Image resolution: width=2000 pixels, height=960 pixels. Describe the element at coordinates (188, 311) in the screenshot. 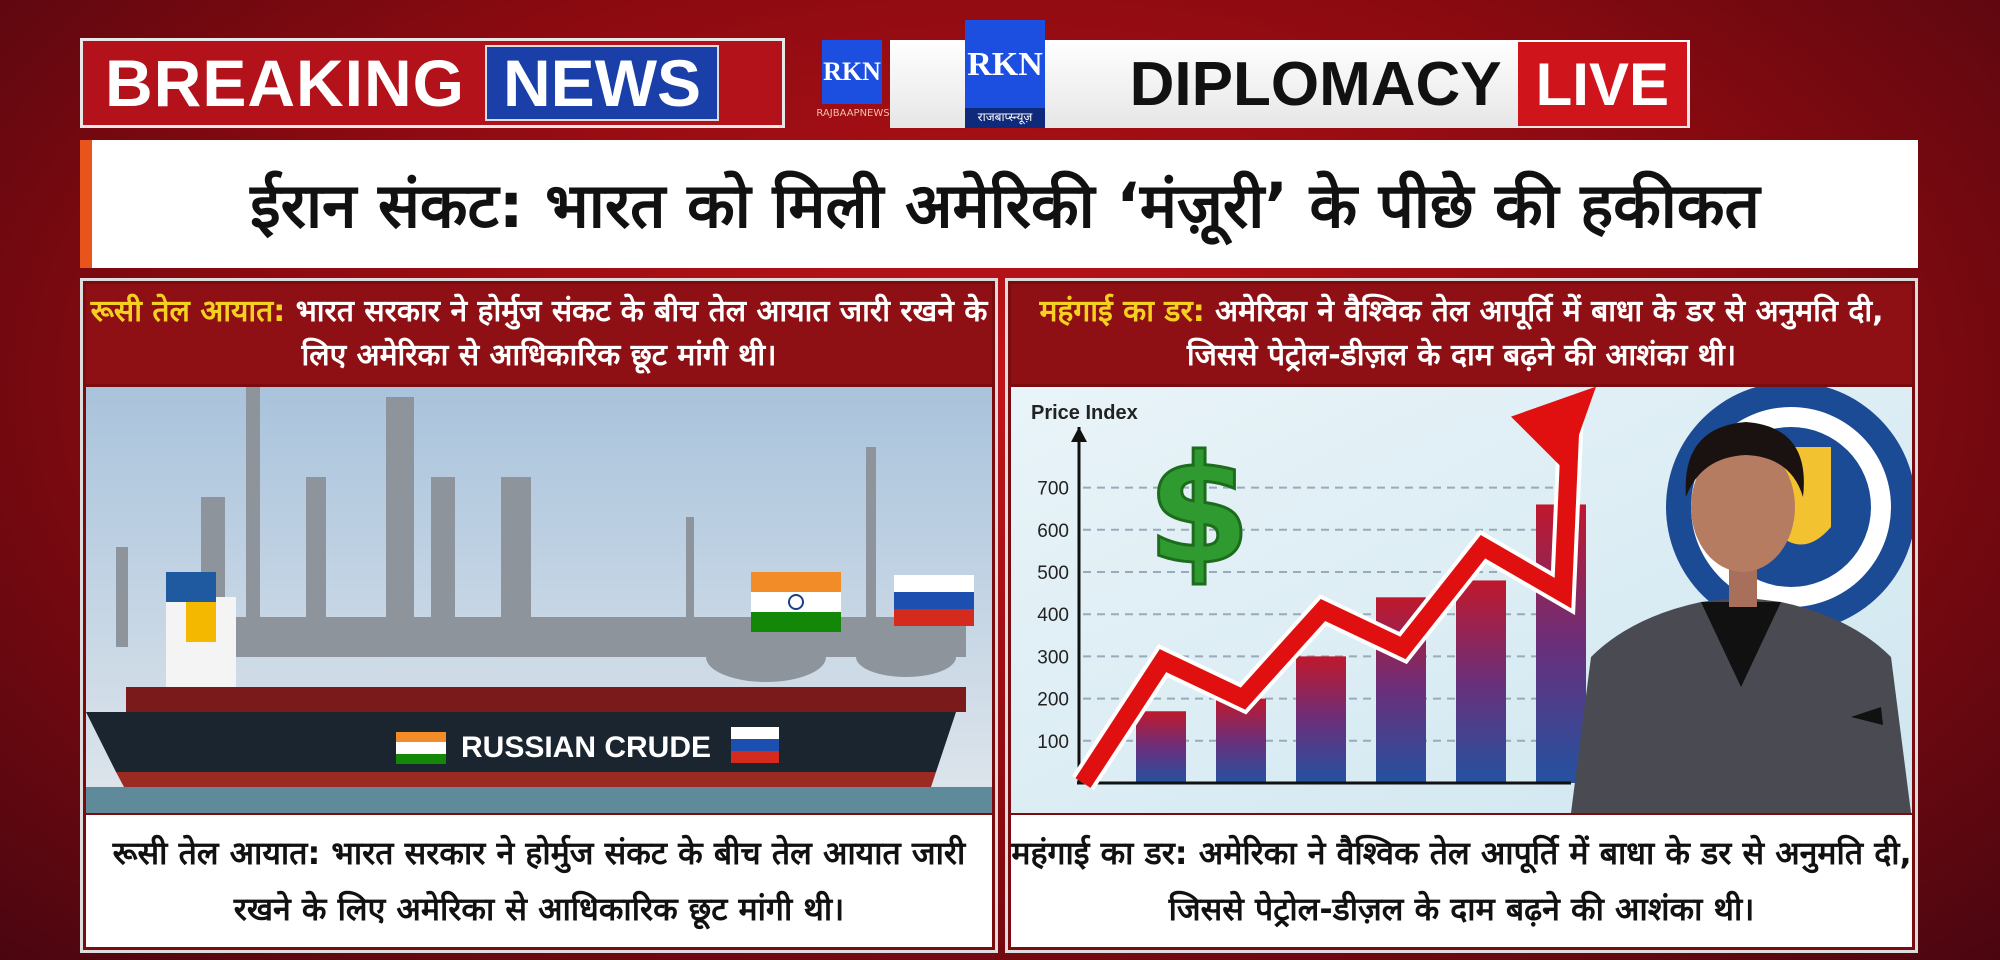

I see `header-key: रूसी तेल आयात:` at that location.